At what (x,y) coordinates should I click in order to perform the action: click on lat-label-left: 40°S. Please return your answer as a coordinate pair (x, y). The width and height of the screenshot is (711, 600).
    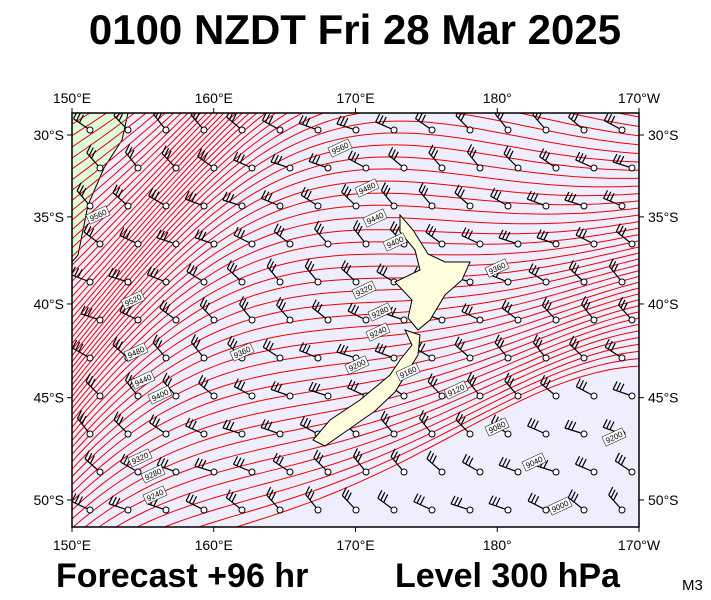
    Looking at the image, I should click on (48, 304).